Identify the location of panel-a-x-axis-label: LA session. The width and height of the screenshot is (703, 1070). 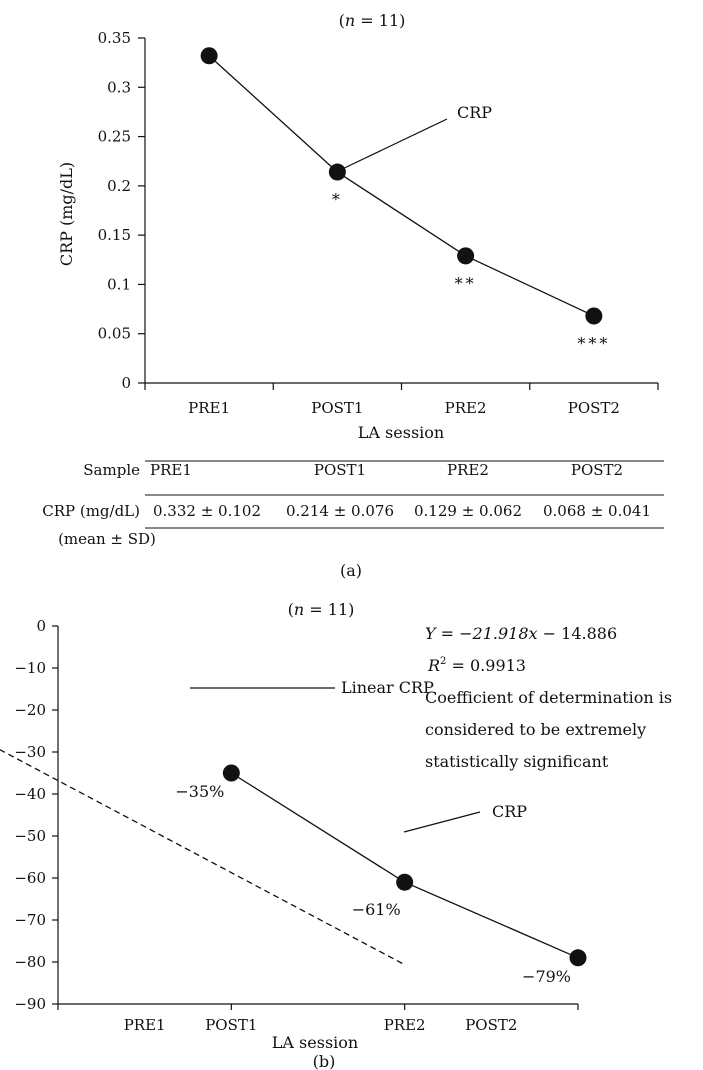
(401, 432).